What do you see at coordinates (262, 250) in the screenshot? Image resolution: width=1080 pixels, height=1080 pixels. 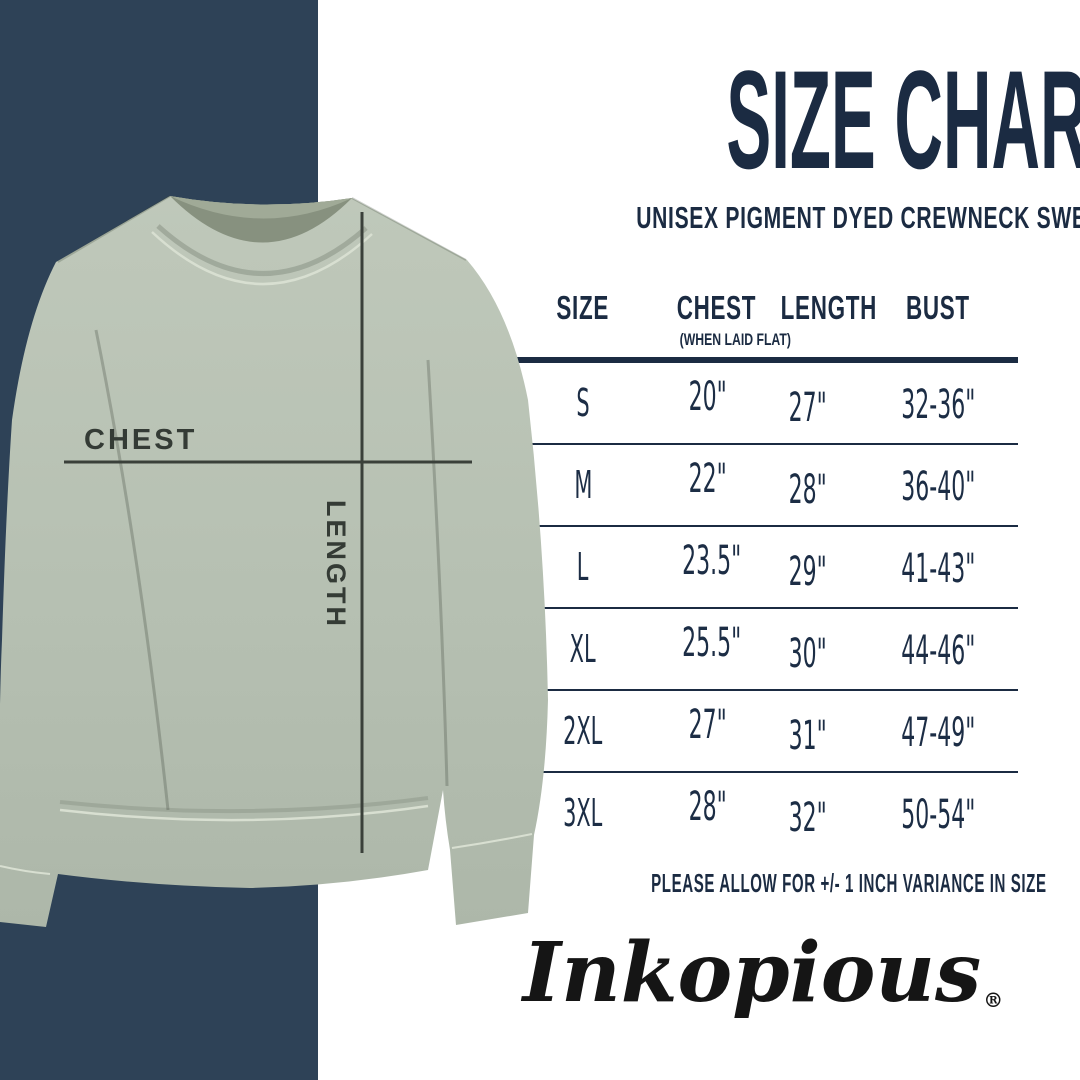 I see `collar-shadow` at bounding box center [262, 250].